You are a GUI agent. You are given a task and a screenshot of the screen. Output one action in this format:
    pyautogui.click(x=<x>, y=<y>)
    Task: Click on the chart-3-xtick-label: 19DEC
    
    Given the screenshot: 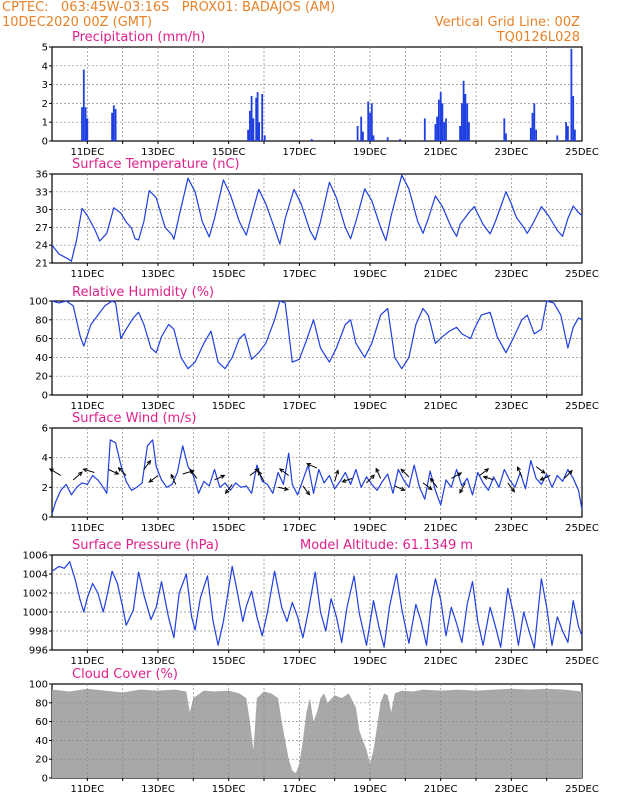 What is the action you would take?
    pyautogui.click(x=370, y=406)
    